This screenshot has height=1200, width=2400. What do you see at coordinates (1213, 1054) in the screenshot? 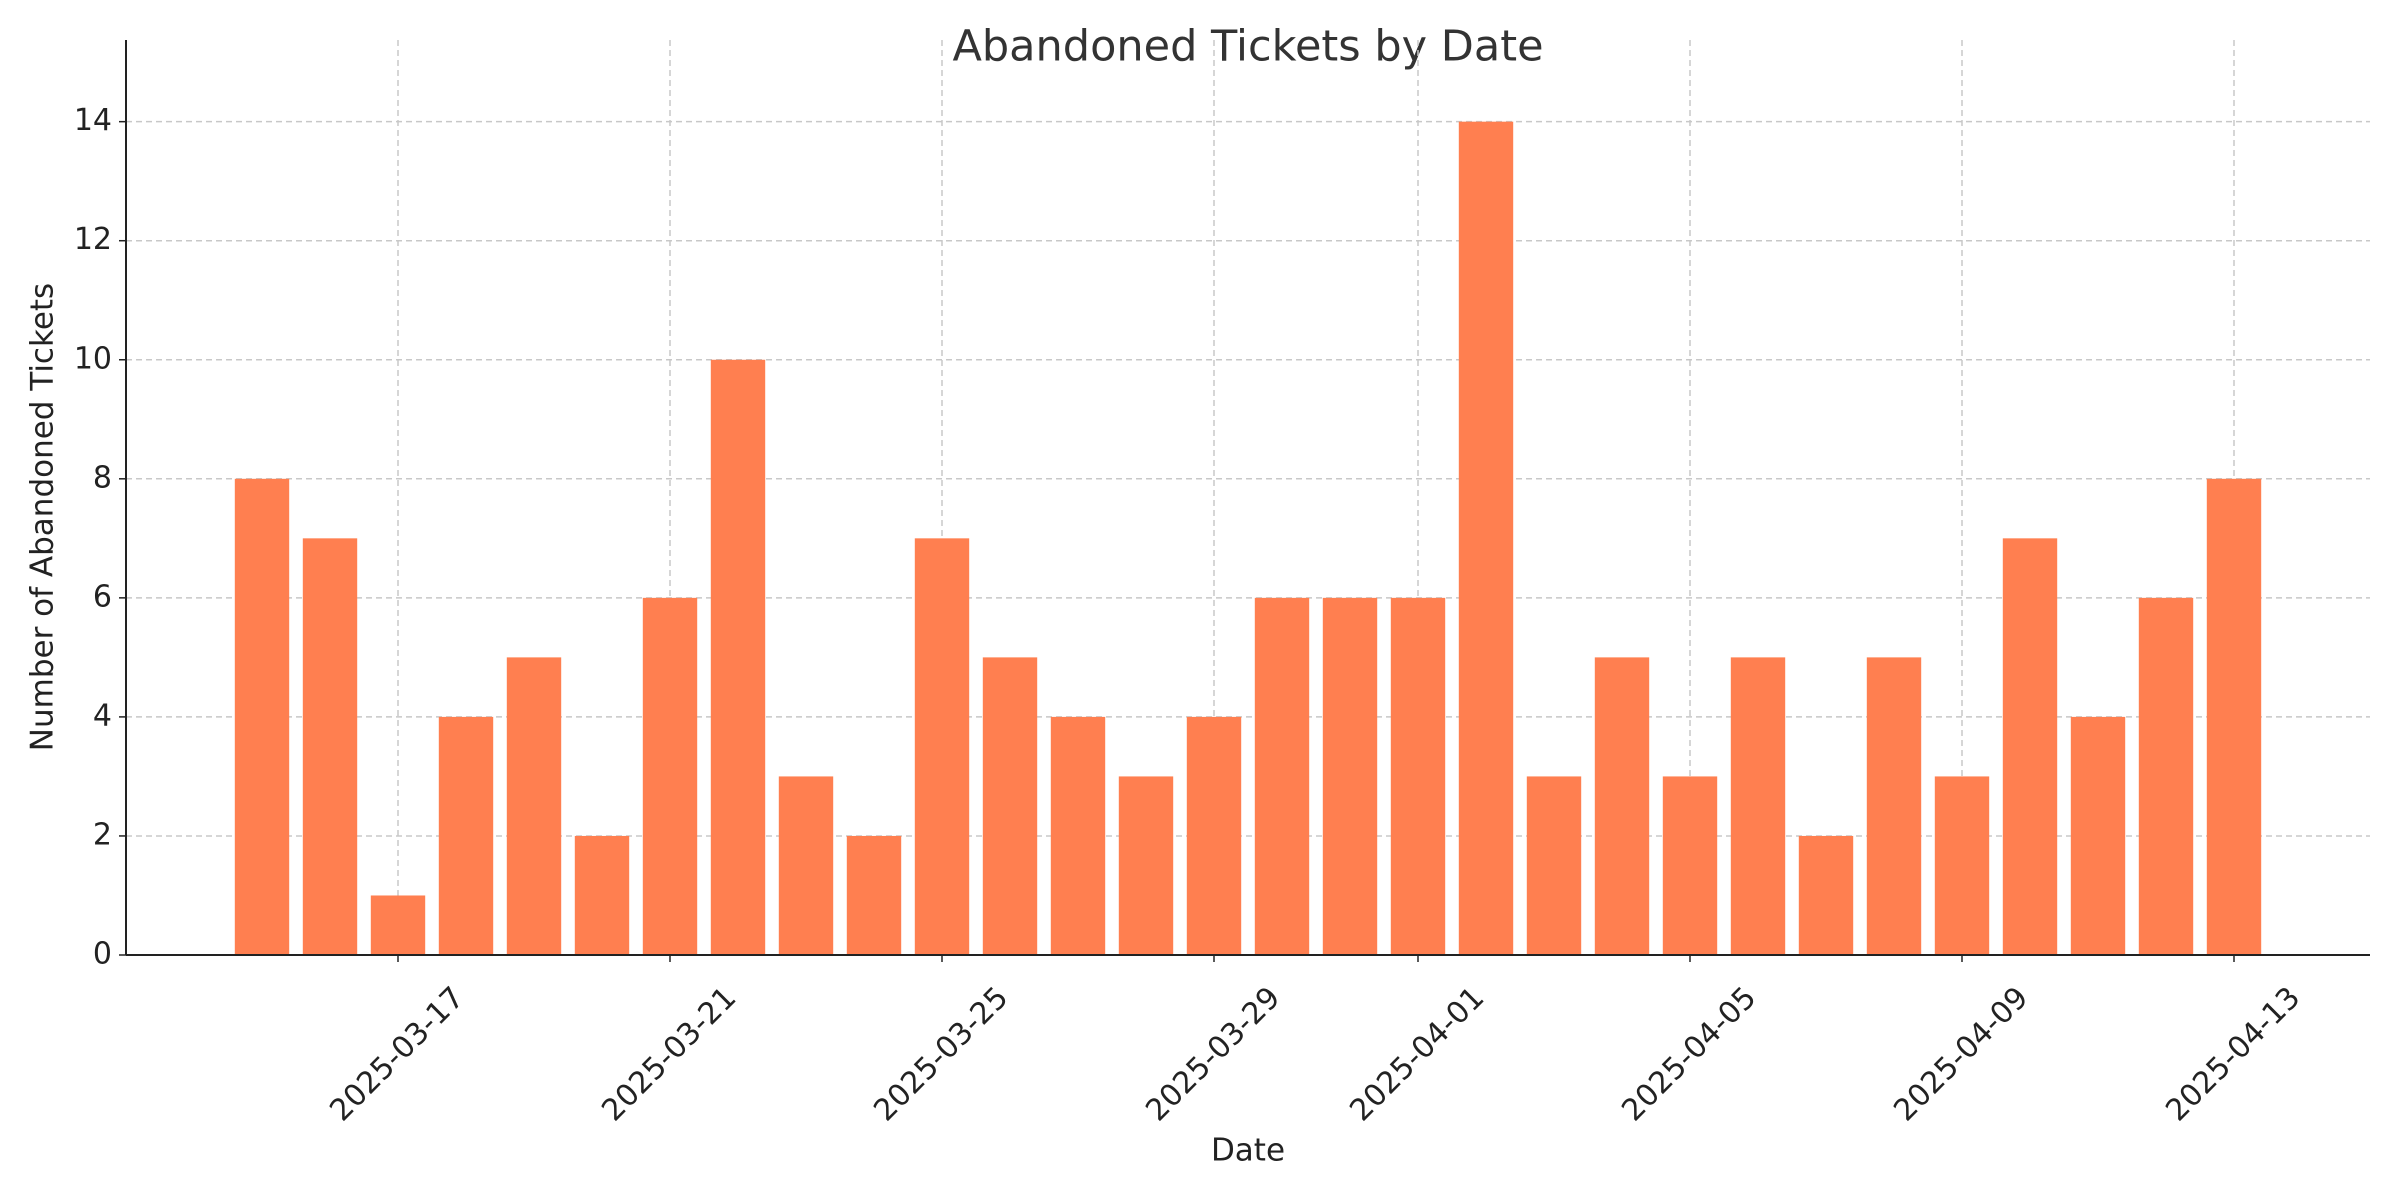
I see `x-tick-label: 2025-03-29` at bounding box center [1213, 1054].